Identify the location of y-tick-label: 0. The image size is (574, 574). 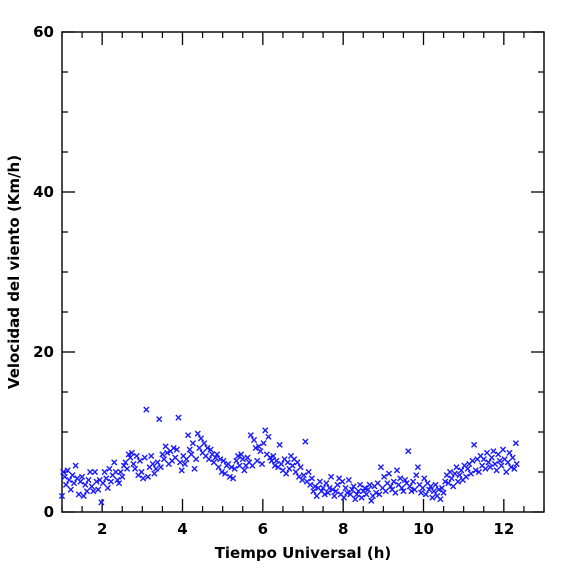
(49, 512).